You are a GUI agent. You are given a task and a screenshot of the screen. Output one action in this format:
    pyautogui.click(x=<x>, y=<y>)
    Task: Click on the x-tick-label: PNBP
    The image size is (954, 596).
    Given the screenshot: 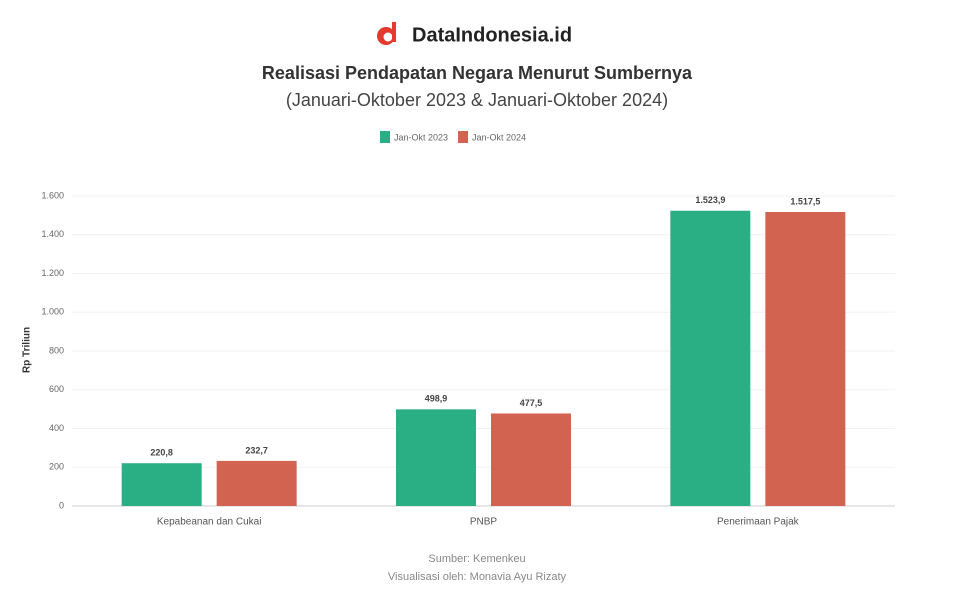 What is the action you would take?
    pyautogui.click(x=484, y=522)
    